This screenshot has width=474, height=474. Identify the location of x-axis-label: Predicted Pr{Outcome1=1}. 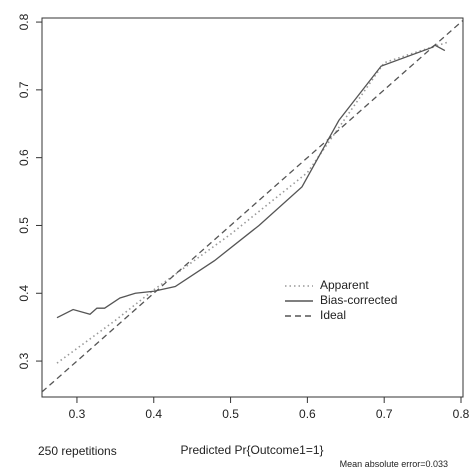
(251, 450).